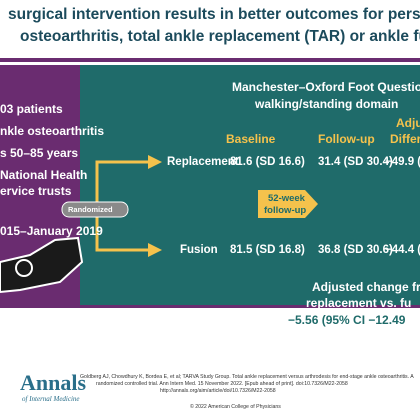 The image size is (420, 420). Describe the element at coordinates (42, 265) in the screenshot. I see `ankle-icon` at that location.